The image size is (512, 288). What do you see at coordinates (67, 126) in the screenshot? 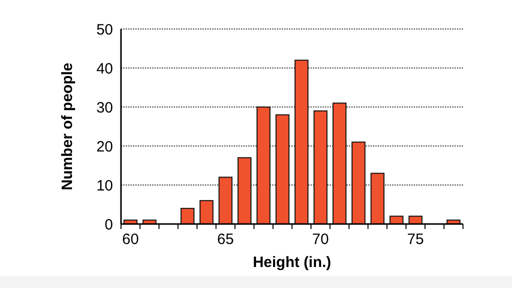
I see `y-axis-title: Number of people` at bounding box center [67, 126].